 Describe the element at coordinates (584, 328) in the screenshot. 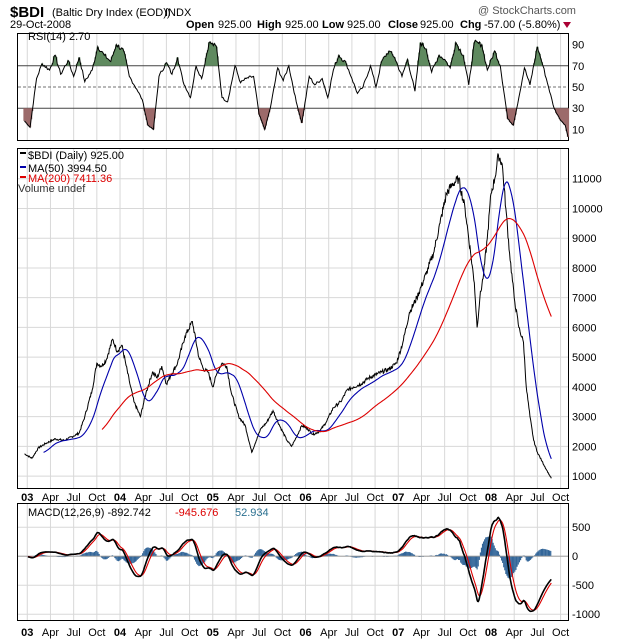

I see `price-tick-label: 6000` at that location.